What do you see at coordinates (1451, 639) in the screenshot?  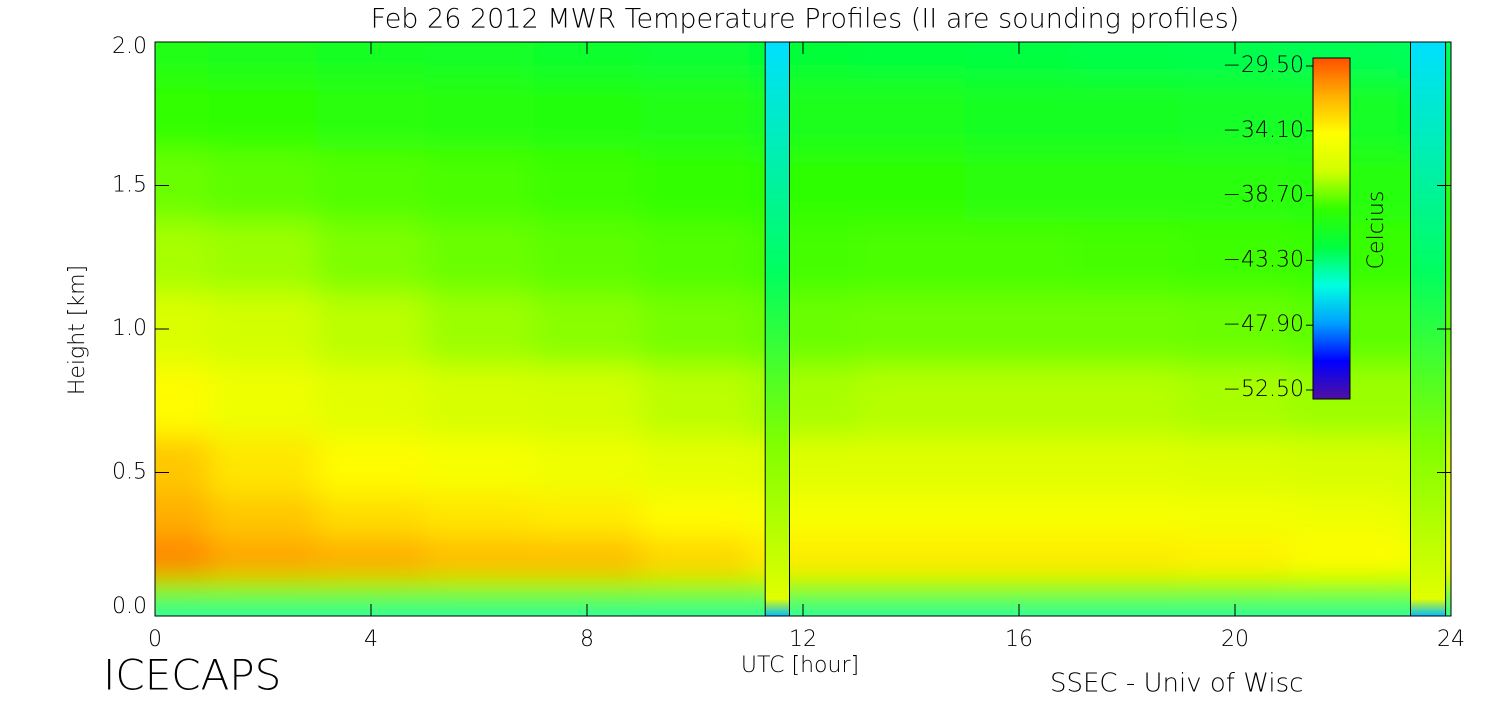 I see `x-tick-label: 24` at bounding box center [1451, 639].